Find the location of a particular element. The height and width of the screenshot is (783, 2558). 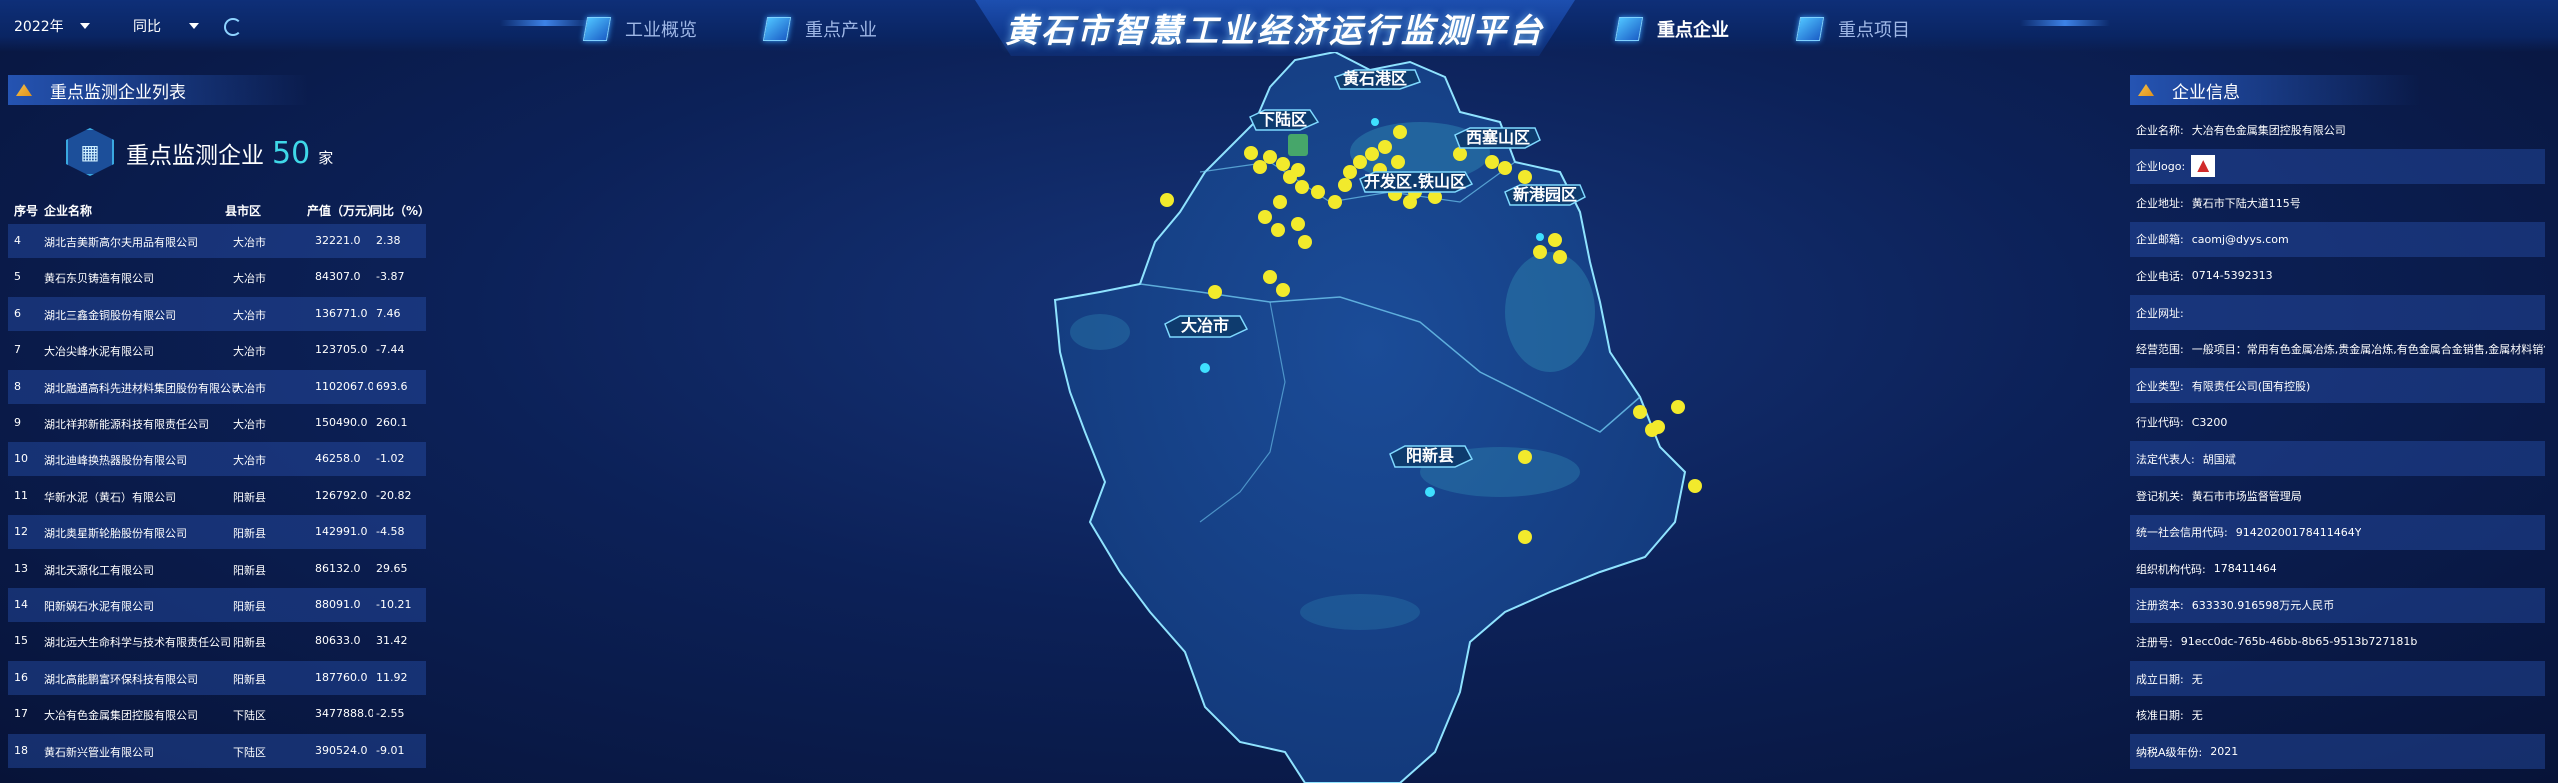

cell-output: 390524.0 is located at coordinates (341, 750).